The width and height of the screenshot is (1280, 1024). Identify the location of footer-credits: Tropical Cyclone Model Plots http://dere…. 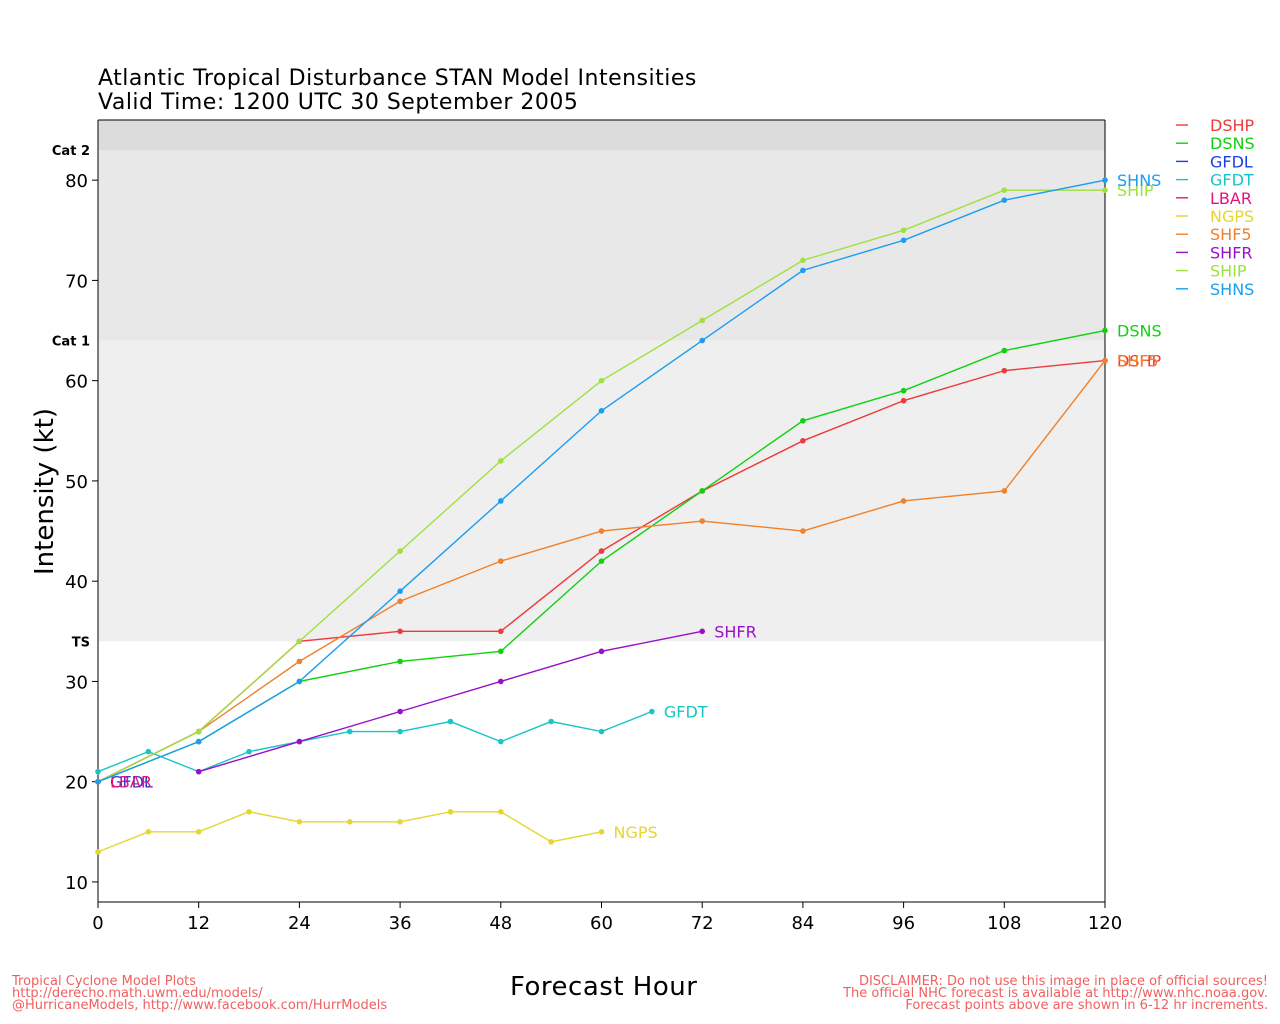
(200, 994).